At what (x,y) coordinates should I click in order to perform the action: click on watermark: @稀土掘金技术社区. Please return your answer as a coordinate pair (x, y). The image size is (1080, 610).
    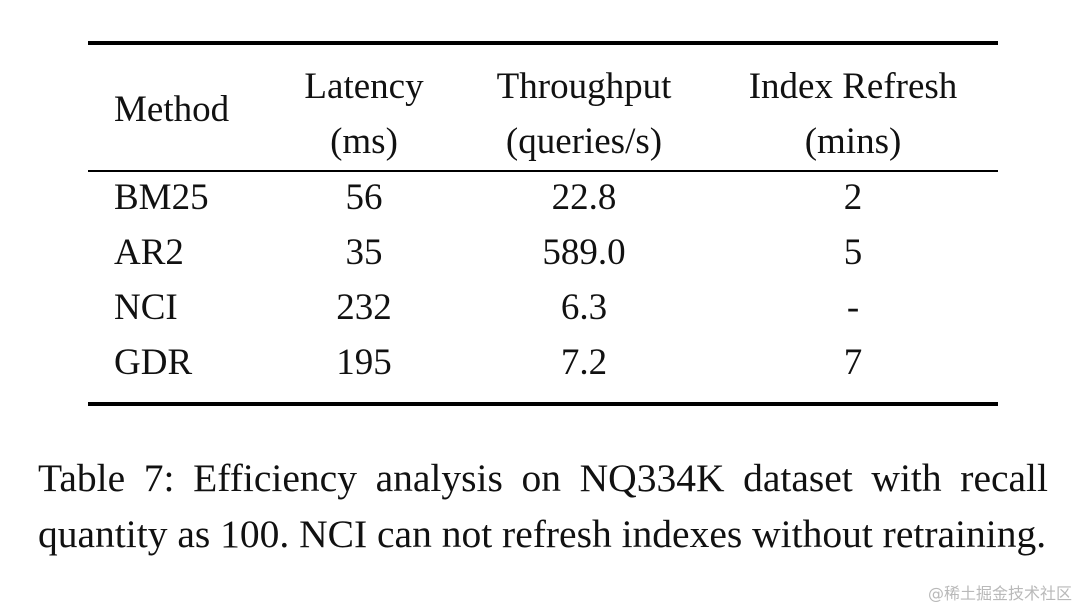
    Looking at the image, I should click on (999, 593).